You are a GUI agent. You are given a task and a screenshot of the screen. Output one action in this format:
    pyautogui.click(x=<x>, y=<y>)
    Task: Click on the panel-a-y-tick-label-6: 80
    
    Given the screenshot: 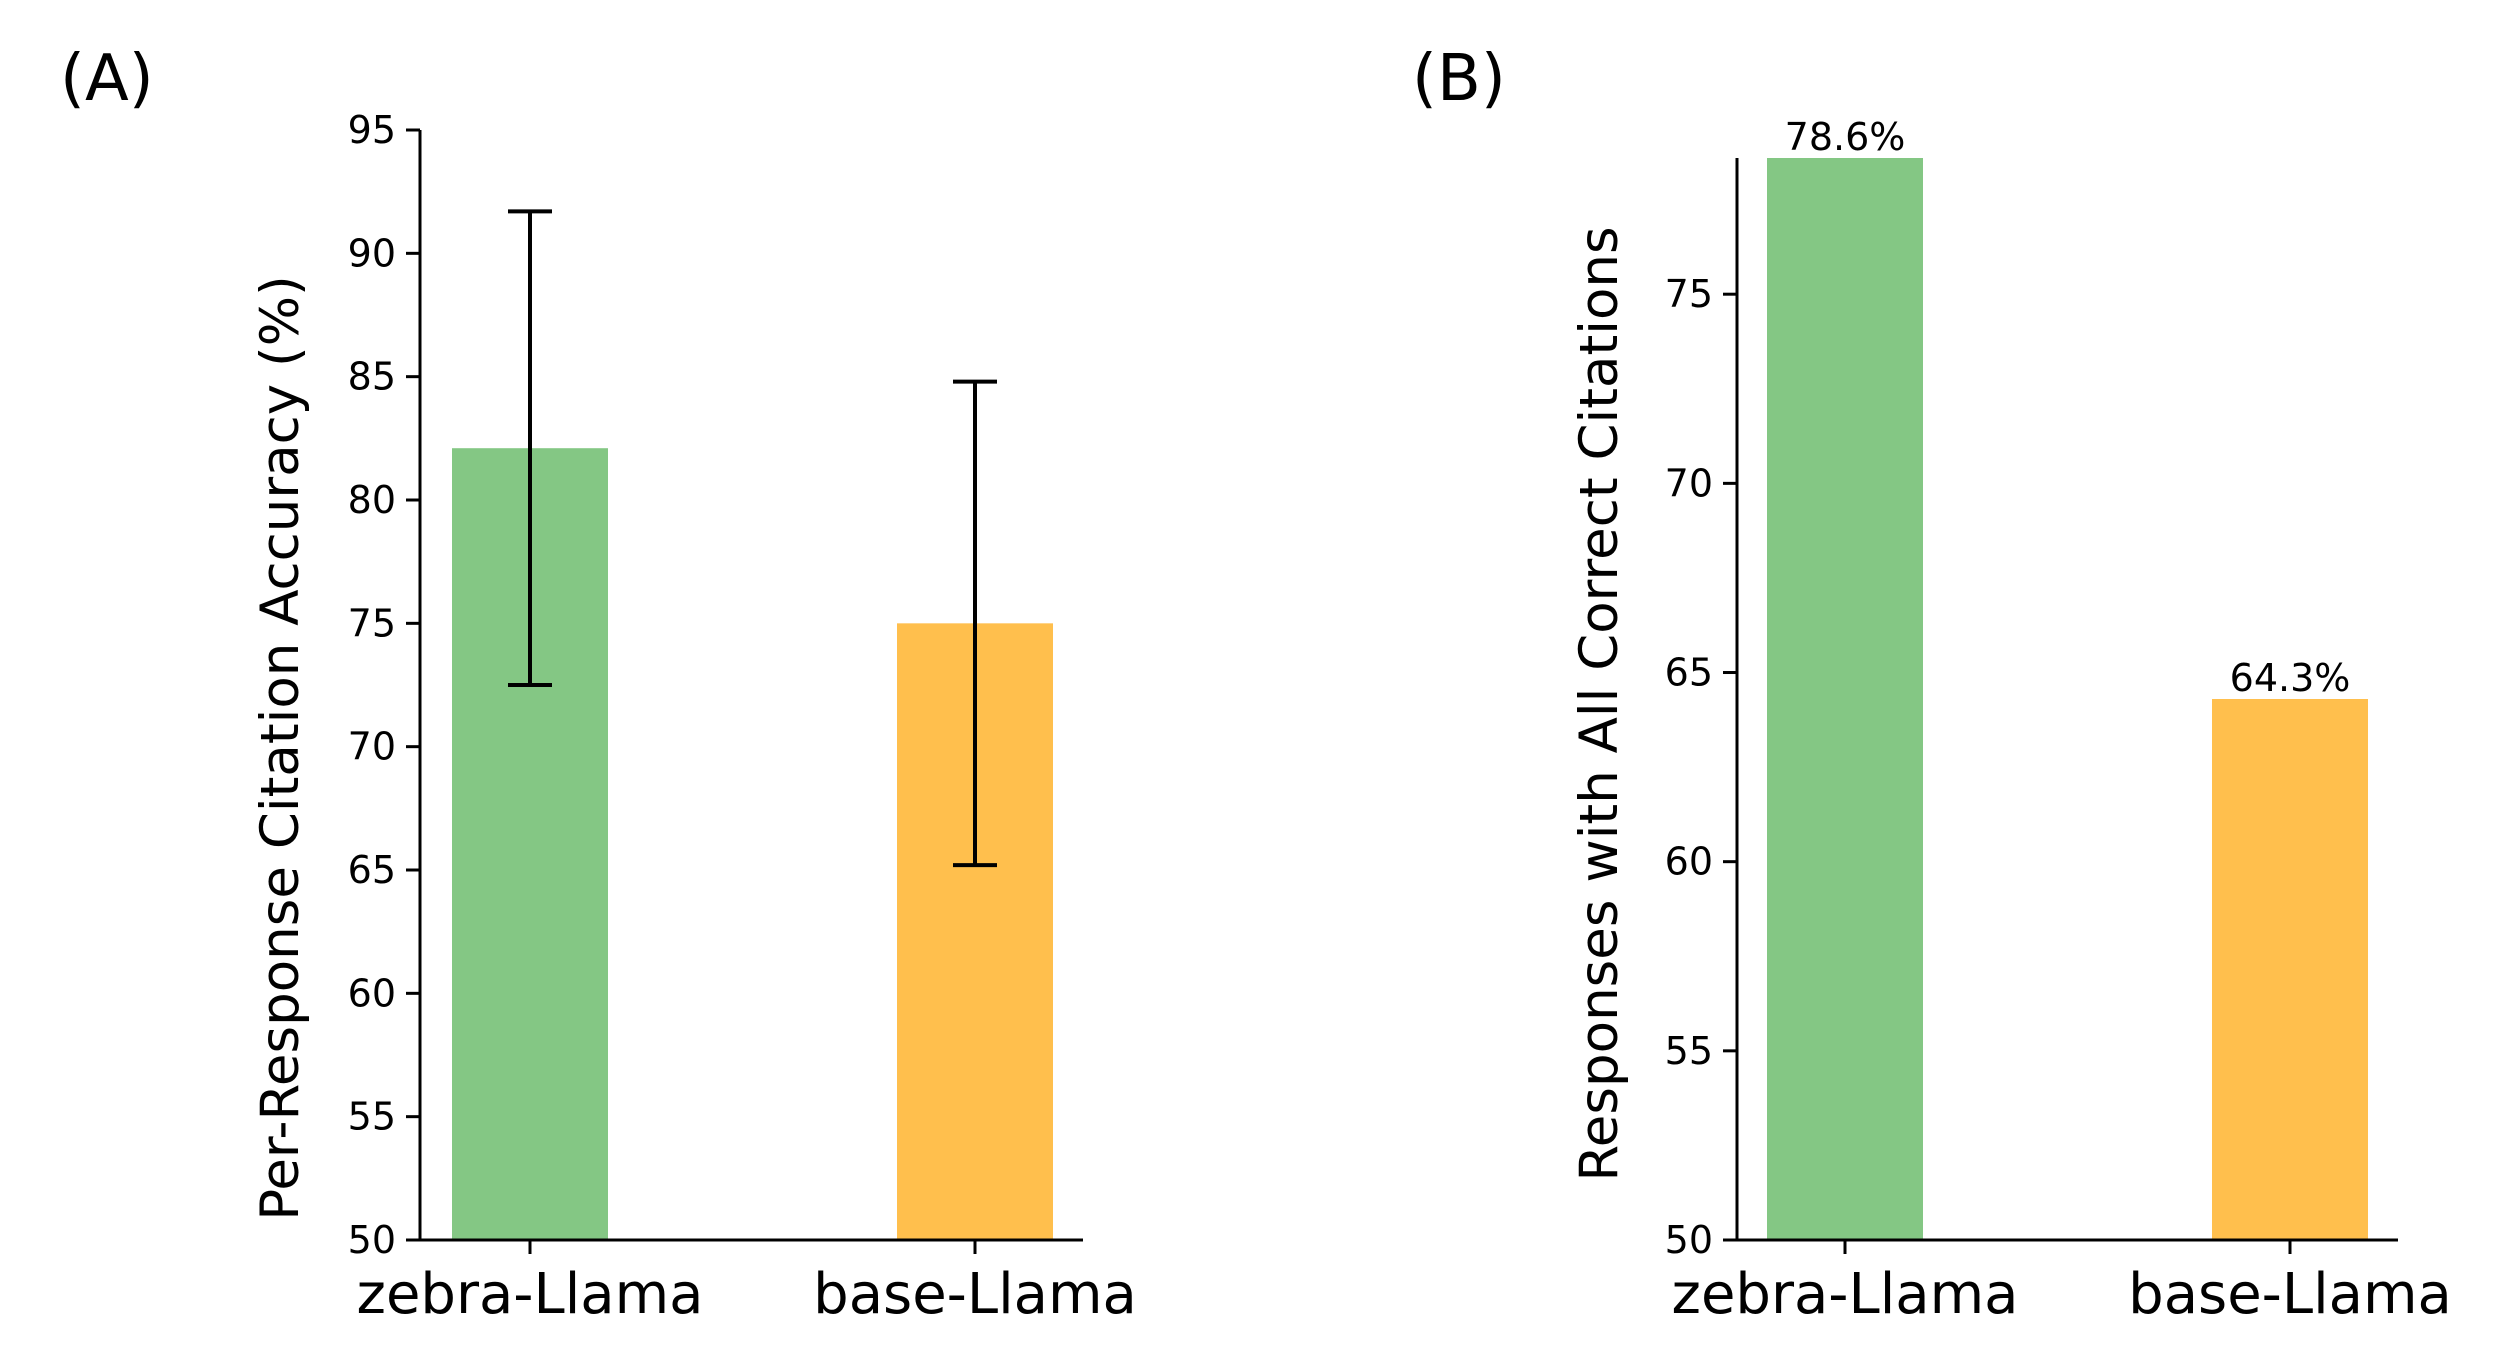 What is the action you would take?
    pyautogui.click(x=372, y=500)
    